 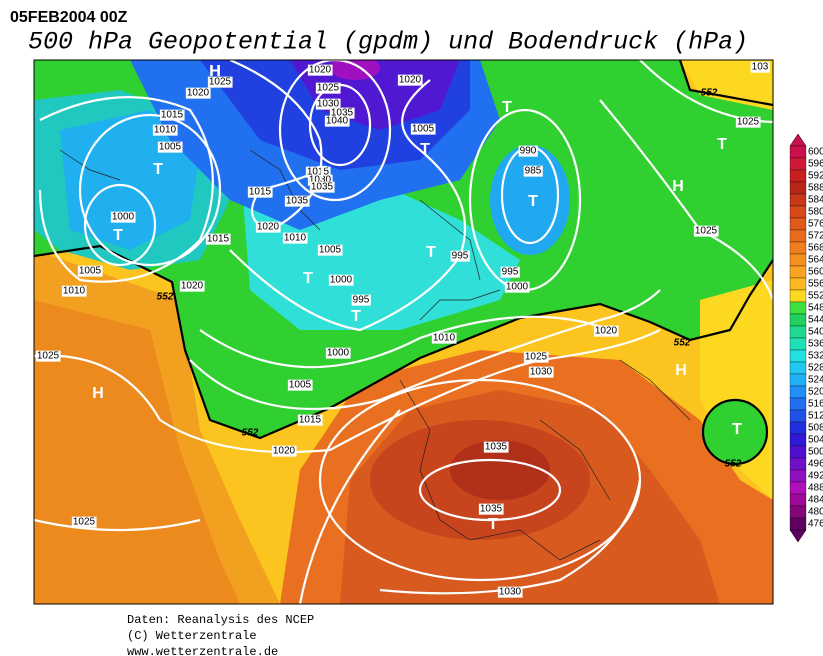 I want to click on colorbar-label: 596, so click(x=815, y=164).